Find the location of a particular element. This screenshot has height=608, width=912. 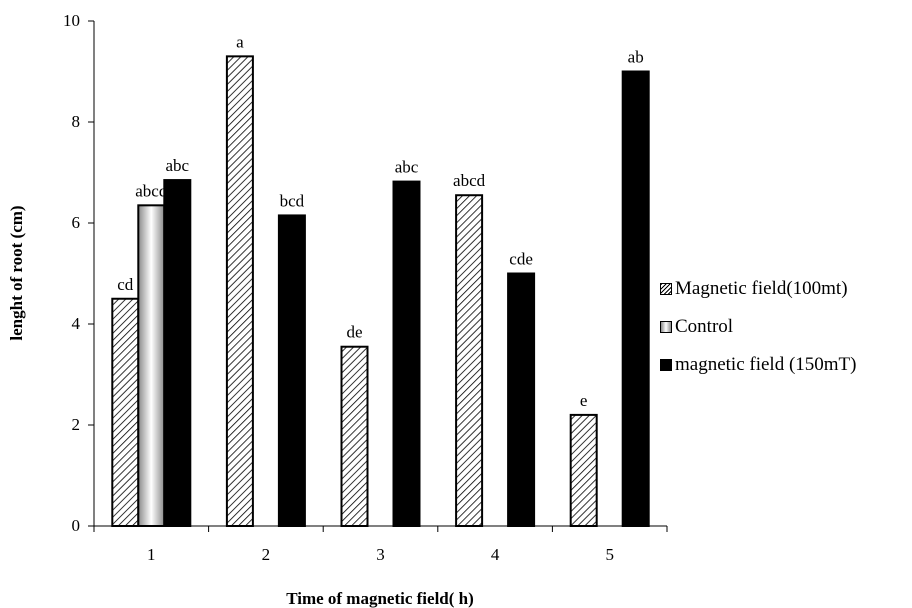

data-label: cde is located at coordinates (521, 259).